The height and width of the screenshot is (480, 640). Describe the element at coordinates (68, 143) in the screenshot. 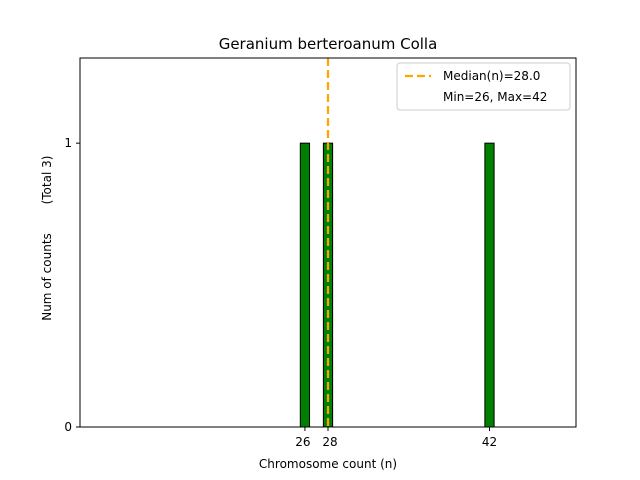

I see `y-tick-label-1: 1` at that location.